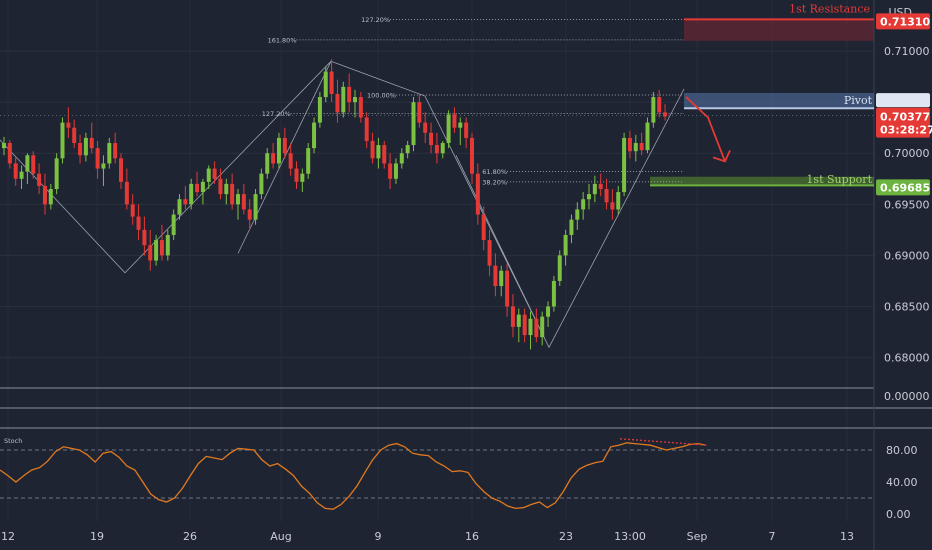  I want to click on price-tick-label: 0.69000, so click(907, 255).